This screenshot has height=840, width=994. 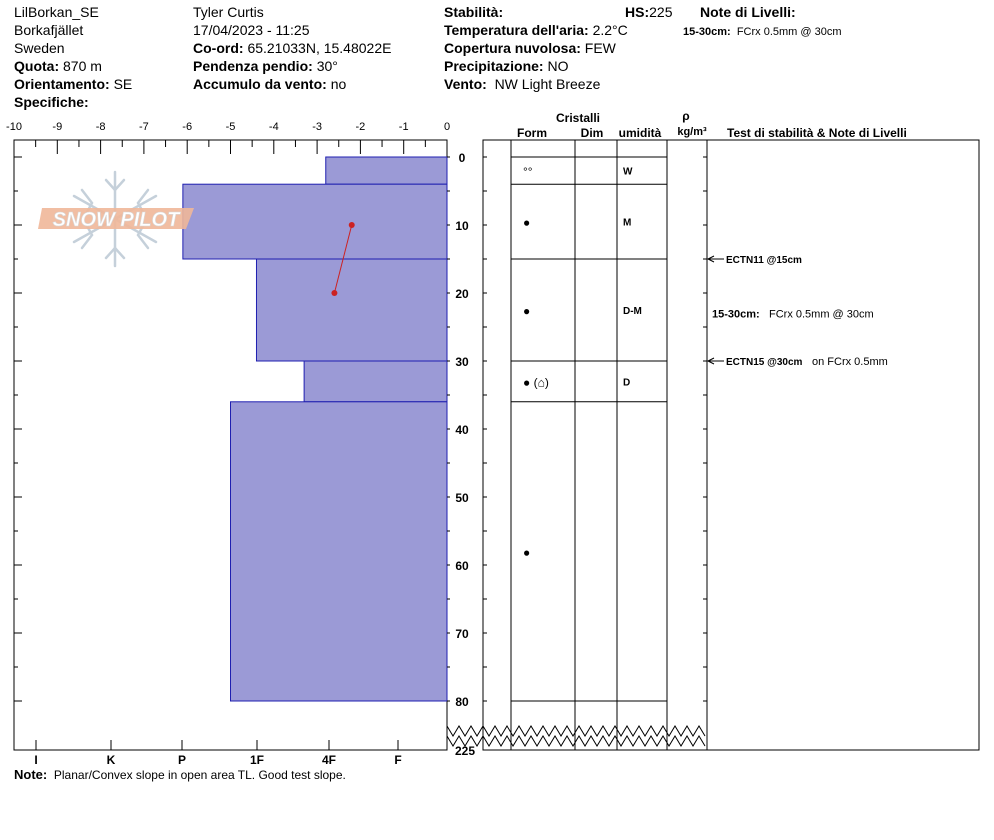 What do you see at coordinates (764, 260) in the screenshot?
I see `stability-test-label: ECTN11 @15cm` at bounding box center [764, 260].